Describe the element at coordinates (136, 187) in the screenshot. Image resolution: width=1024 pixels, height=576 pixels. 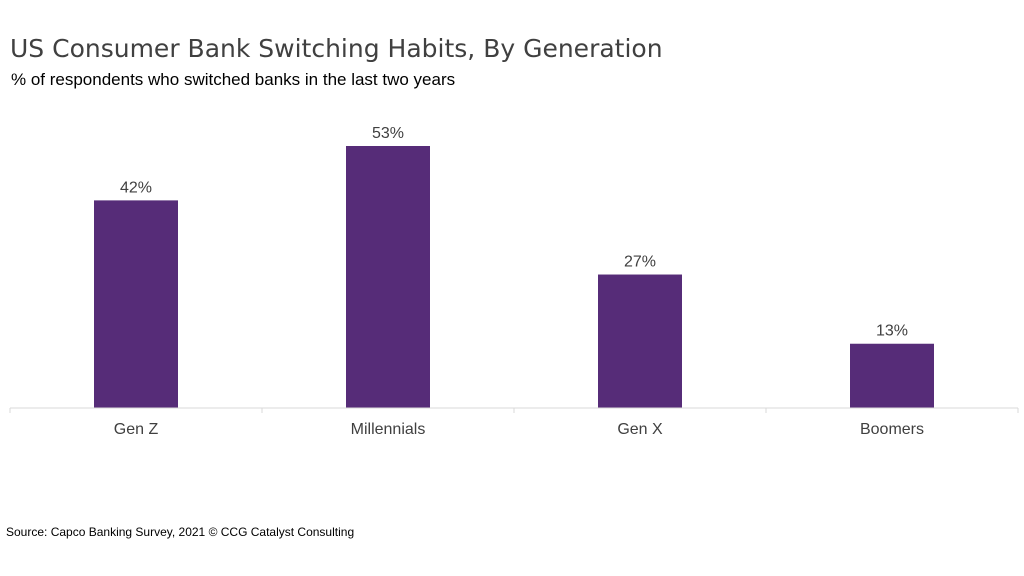
I see `data-label: 42%` at that location.